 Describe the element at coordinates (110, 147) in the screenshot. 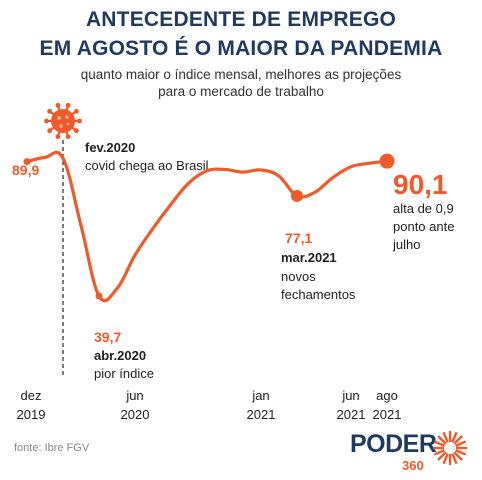

I see `event-date-label: fev.2020` at that location.